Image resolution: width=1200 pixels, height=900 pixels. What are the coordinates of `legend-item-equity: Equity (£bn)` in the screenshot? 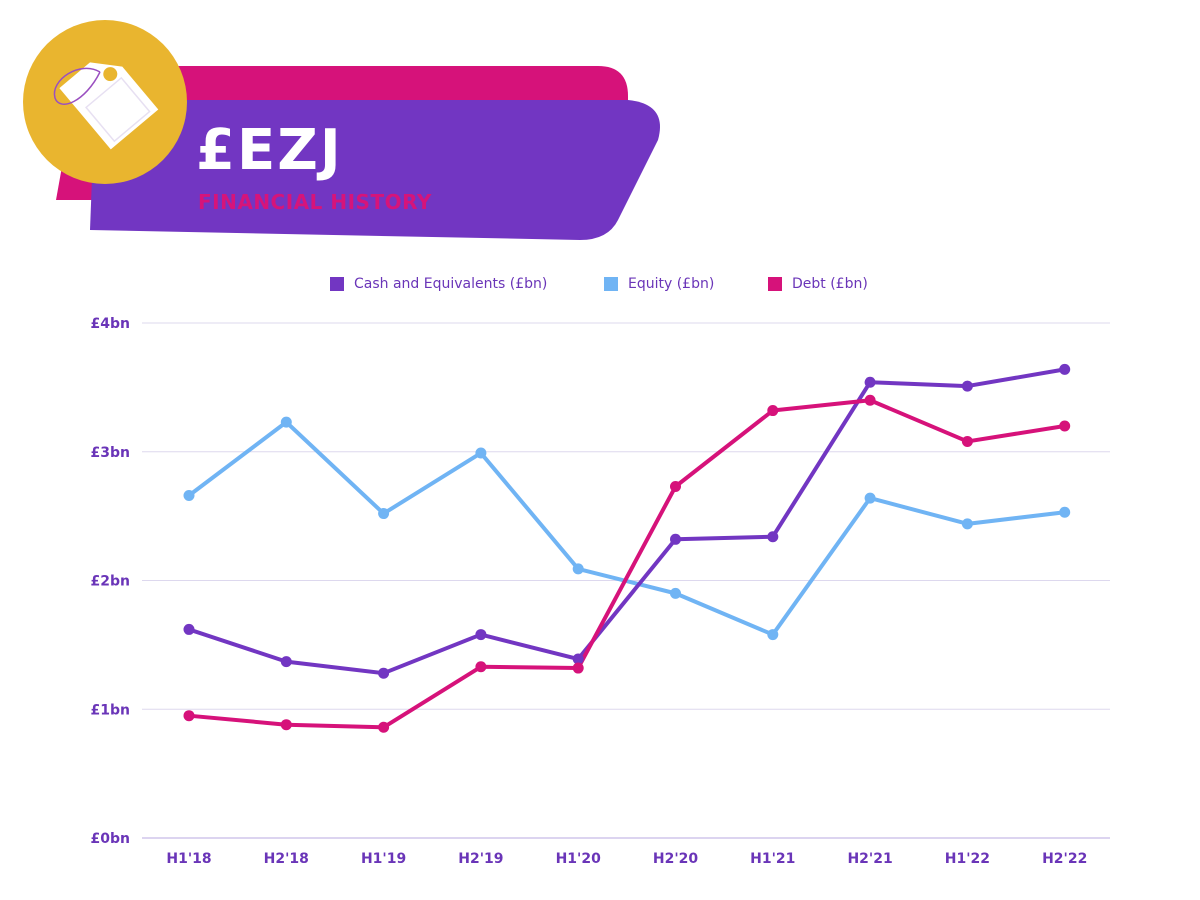 It's located at (659, 284).